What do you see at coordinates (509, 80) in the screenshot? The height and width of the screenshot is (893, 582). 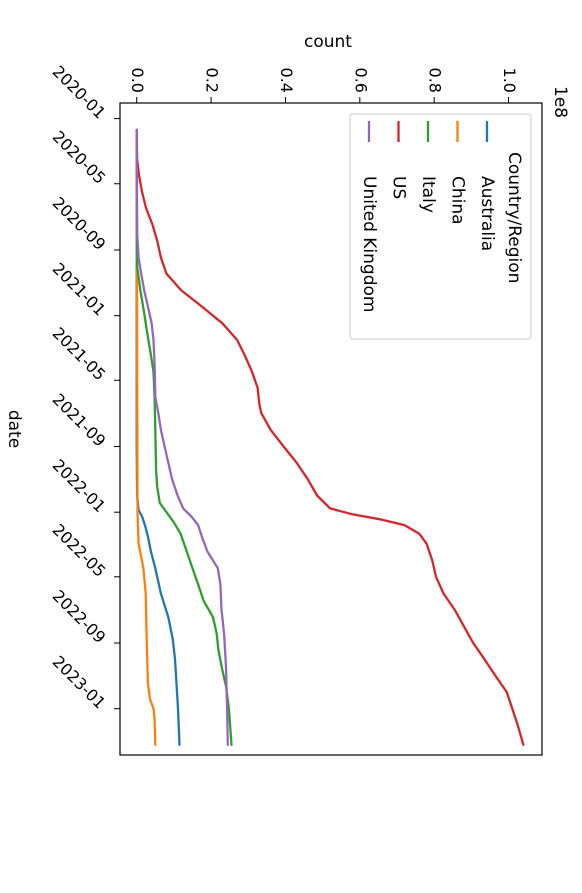 I see `y-tick-label: 1.0` at bounding box center [509, 80].